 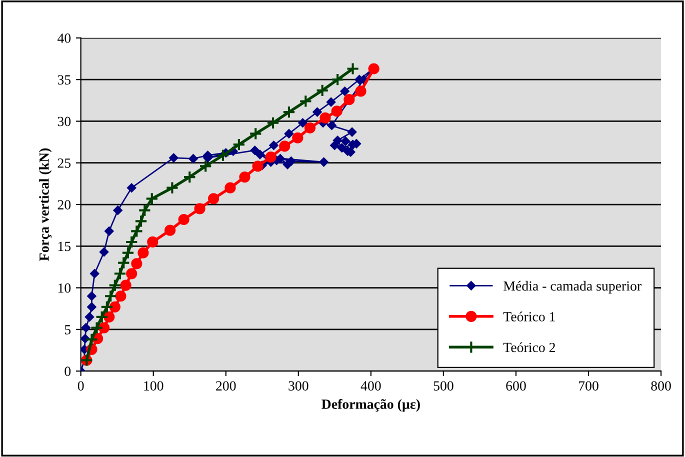 I want to click on legend-label: Teórico 2, so click(x=529, y=347).